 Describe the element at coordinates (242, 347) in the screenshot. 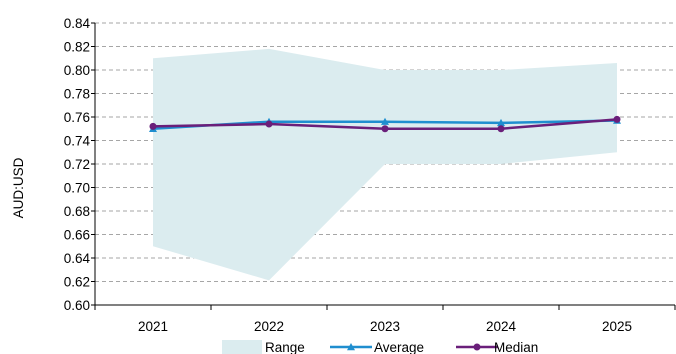

I see `legend-swatch-range` at that location.